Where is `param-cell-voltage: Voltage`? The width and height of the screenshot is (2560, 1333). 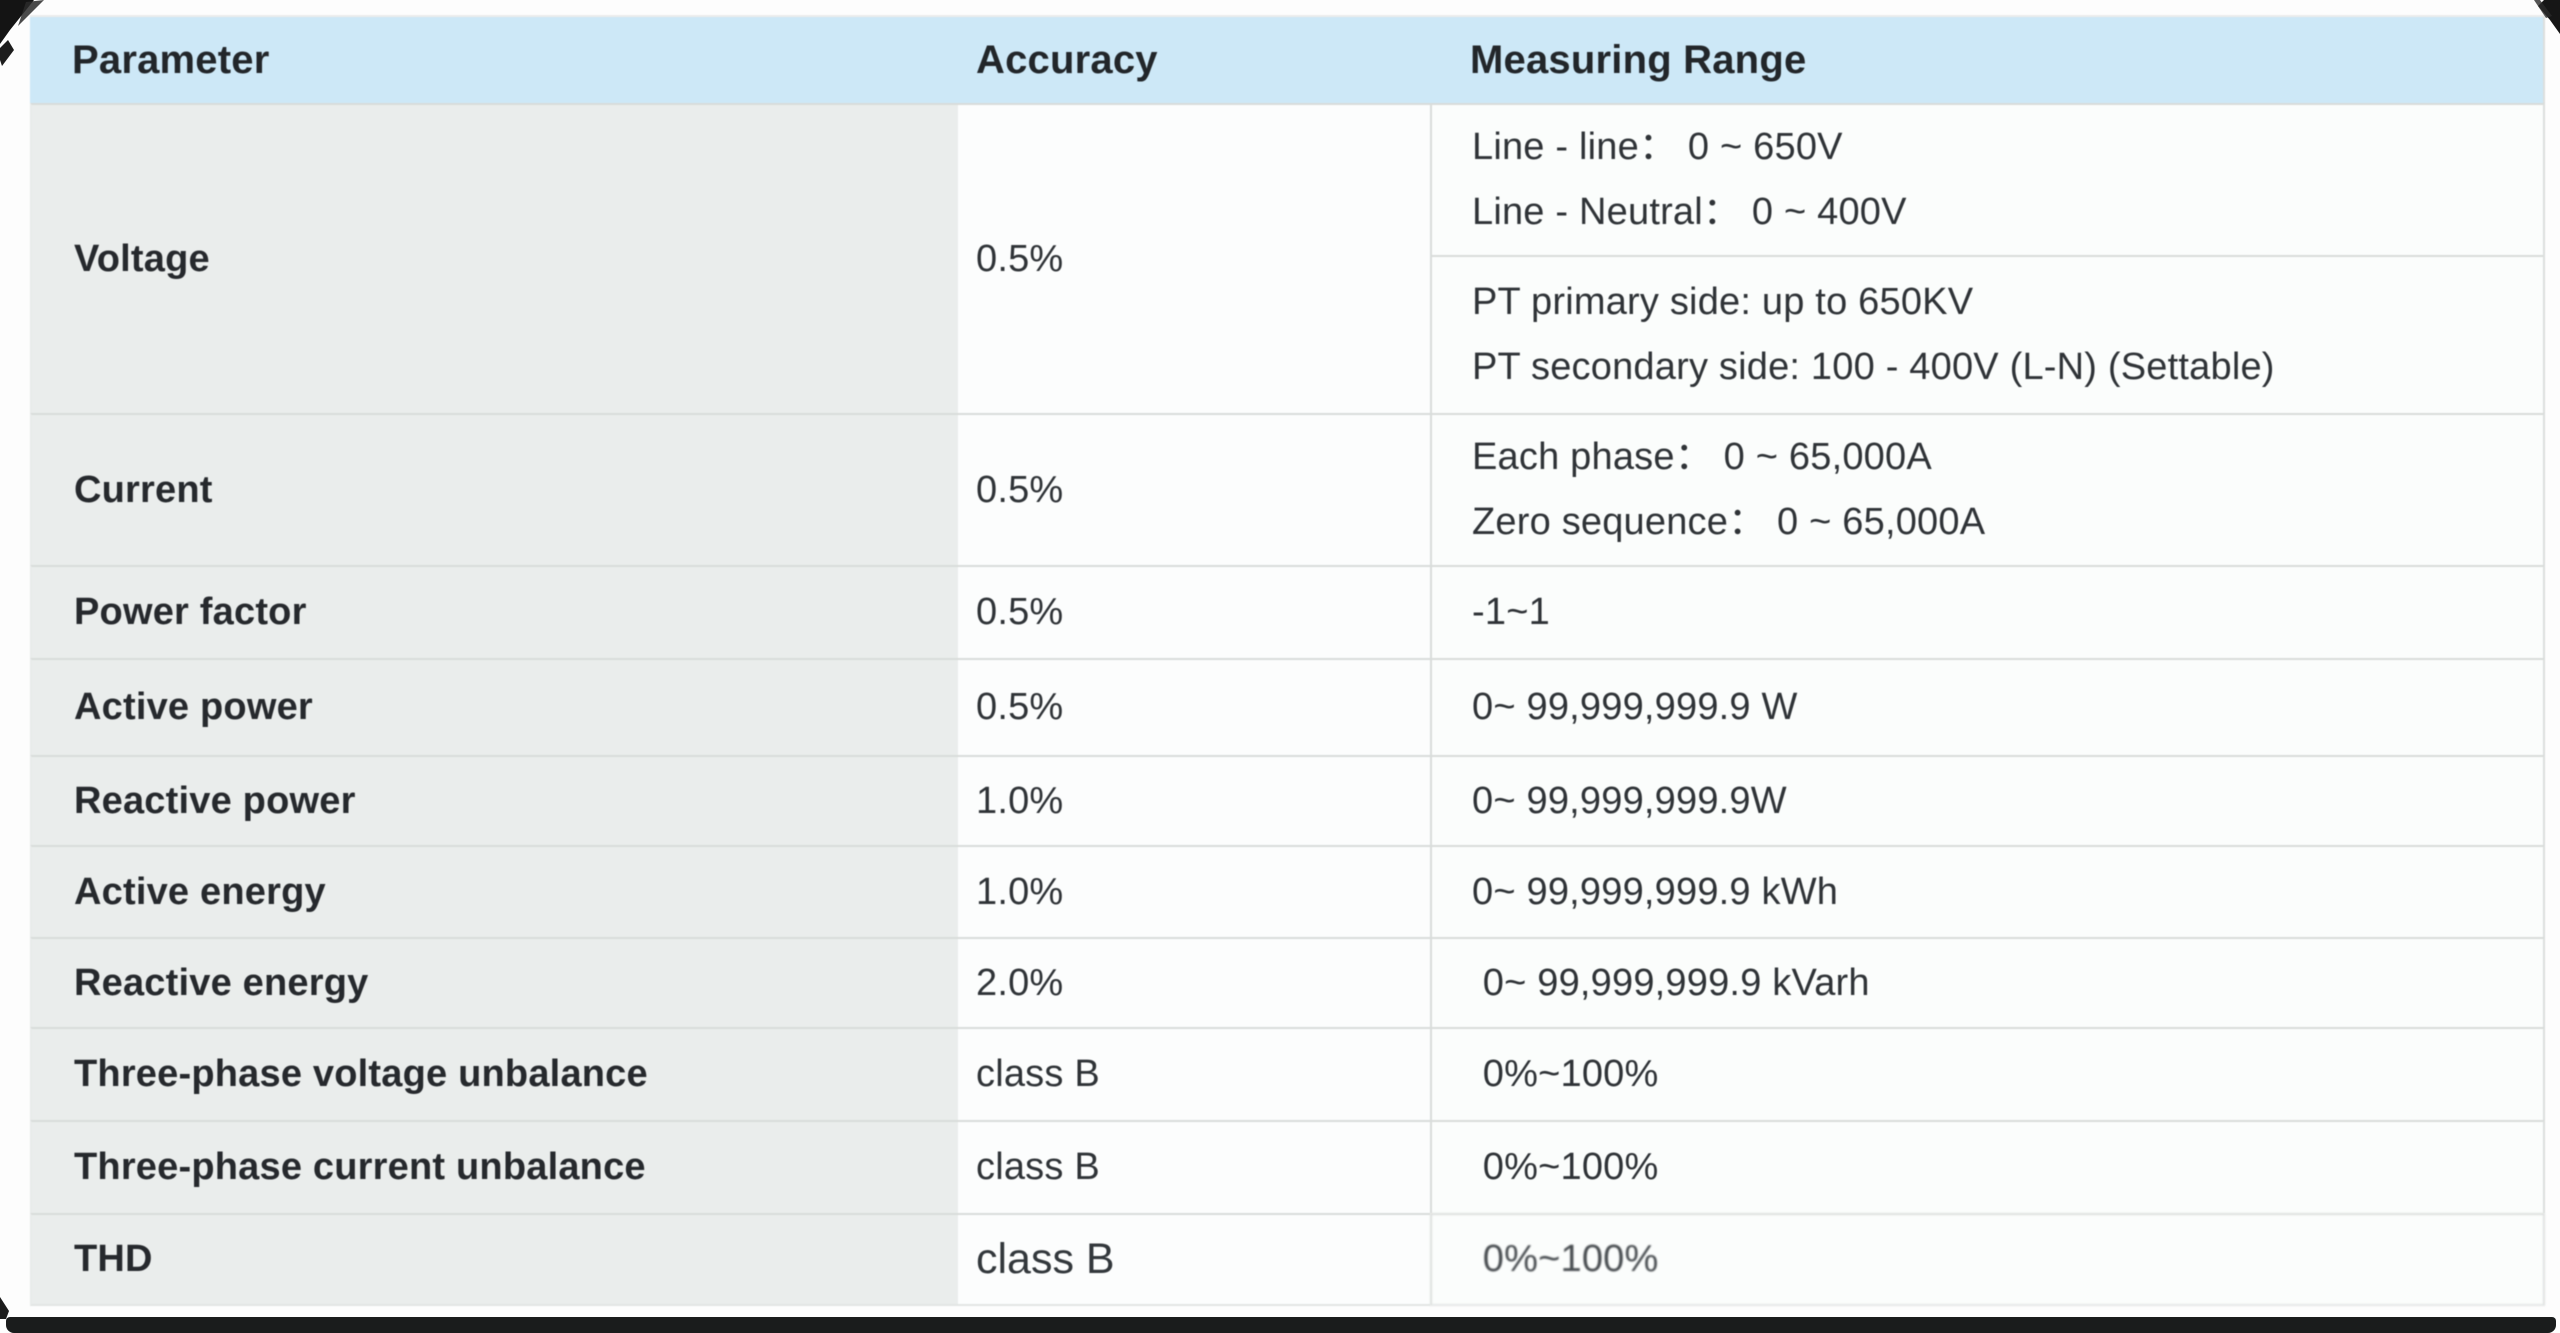 param-cell-voltage: Voltage is located at coordinates (494, 258).